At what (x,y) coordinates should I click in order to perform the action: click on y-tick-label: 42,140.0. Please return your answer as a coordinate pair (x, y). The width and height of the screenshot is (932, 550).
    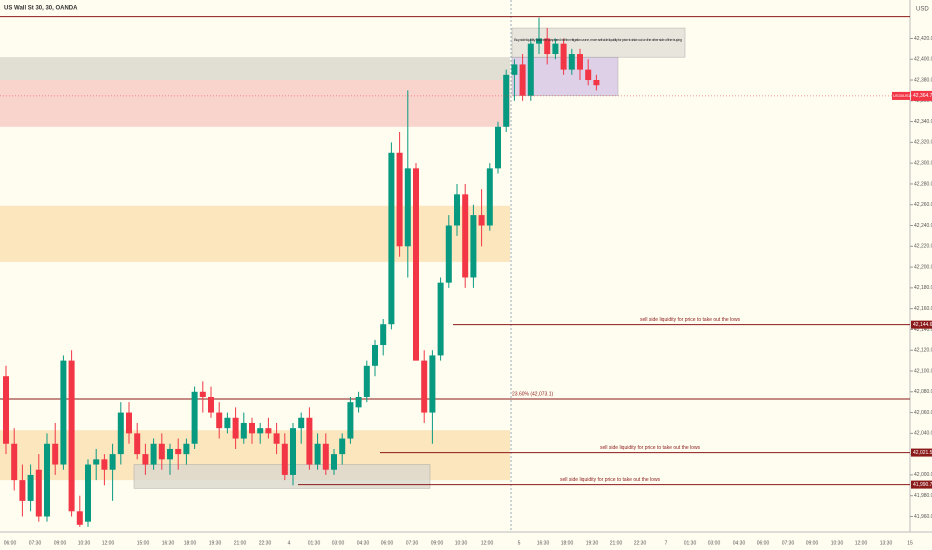
    Looking at the image, I should click on (923, 330).